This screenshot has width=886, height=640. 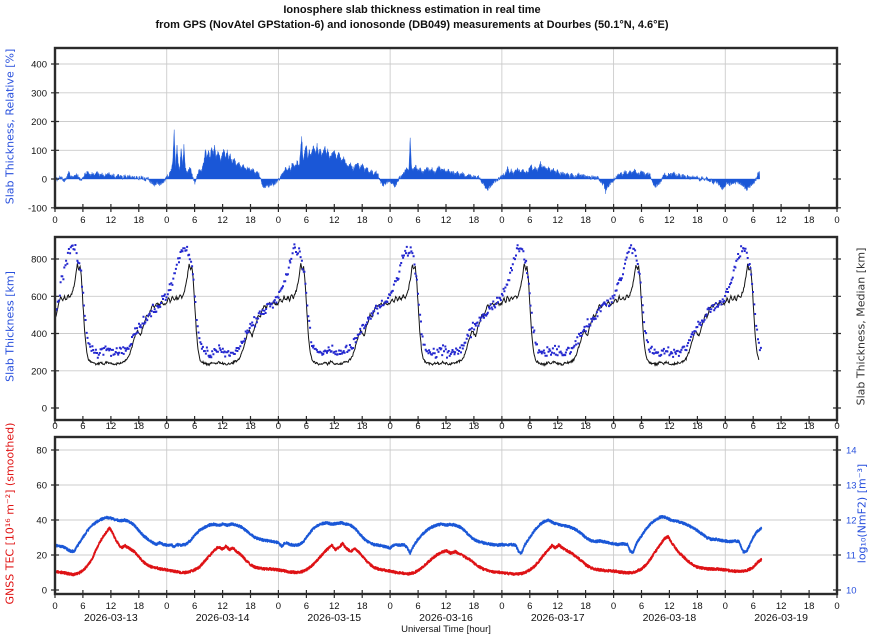 I want to click on date-label: 2026-03-17, so click(x=558, y=618).